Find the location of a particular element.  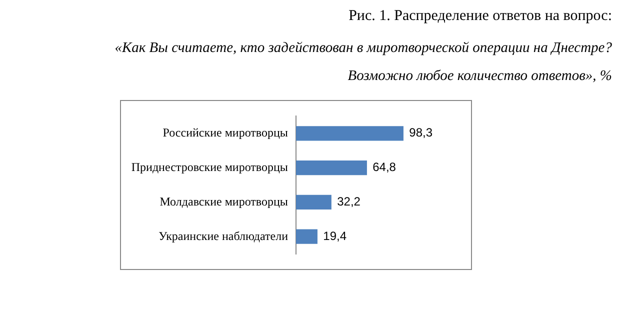

chart-subtitle: «Как Вы считаете, кто задействован в миротворческой операции на Днестре? Возможно любое количество ответов», % is located at coordinates (363, 62).